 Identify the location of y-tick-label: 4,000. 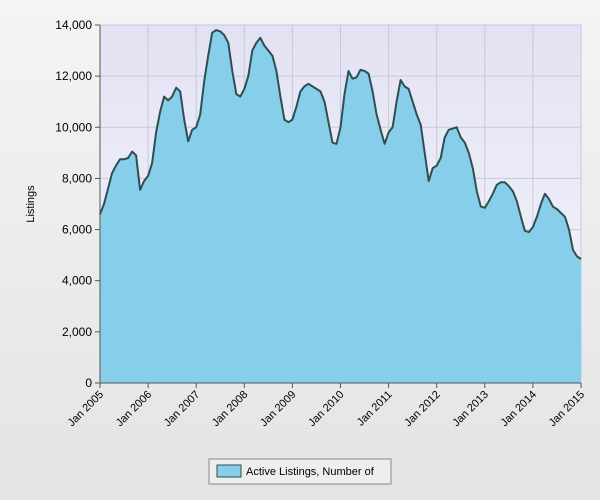
(77, 281).